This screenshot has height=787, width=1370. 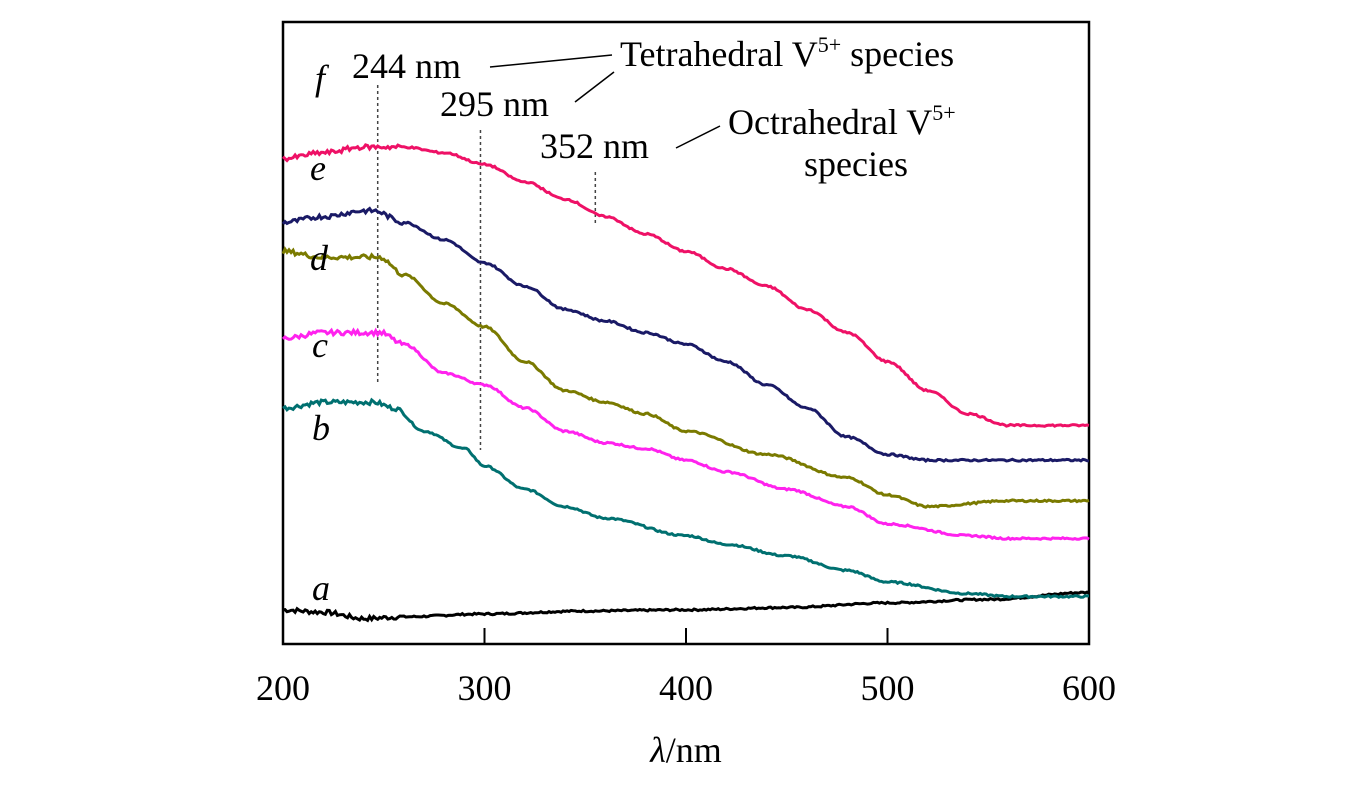 I want to click on curve-label-f: f, so click(x=322, y=78).